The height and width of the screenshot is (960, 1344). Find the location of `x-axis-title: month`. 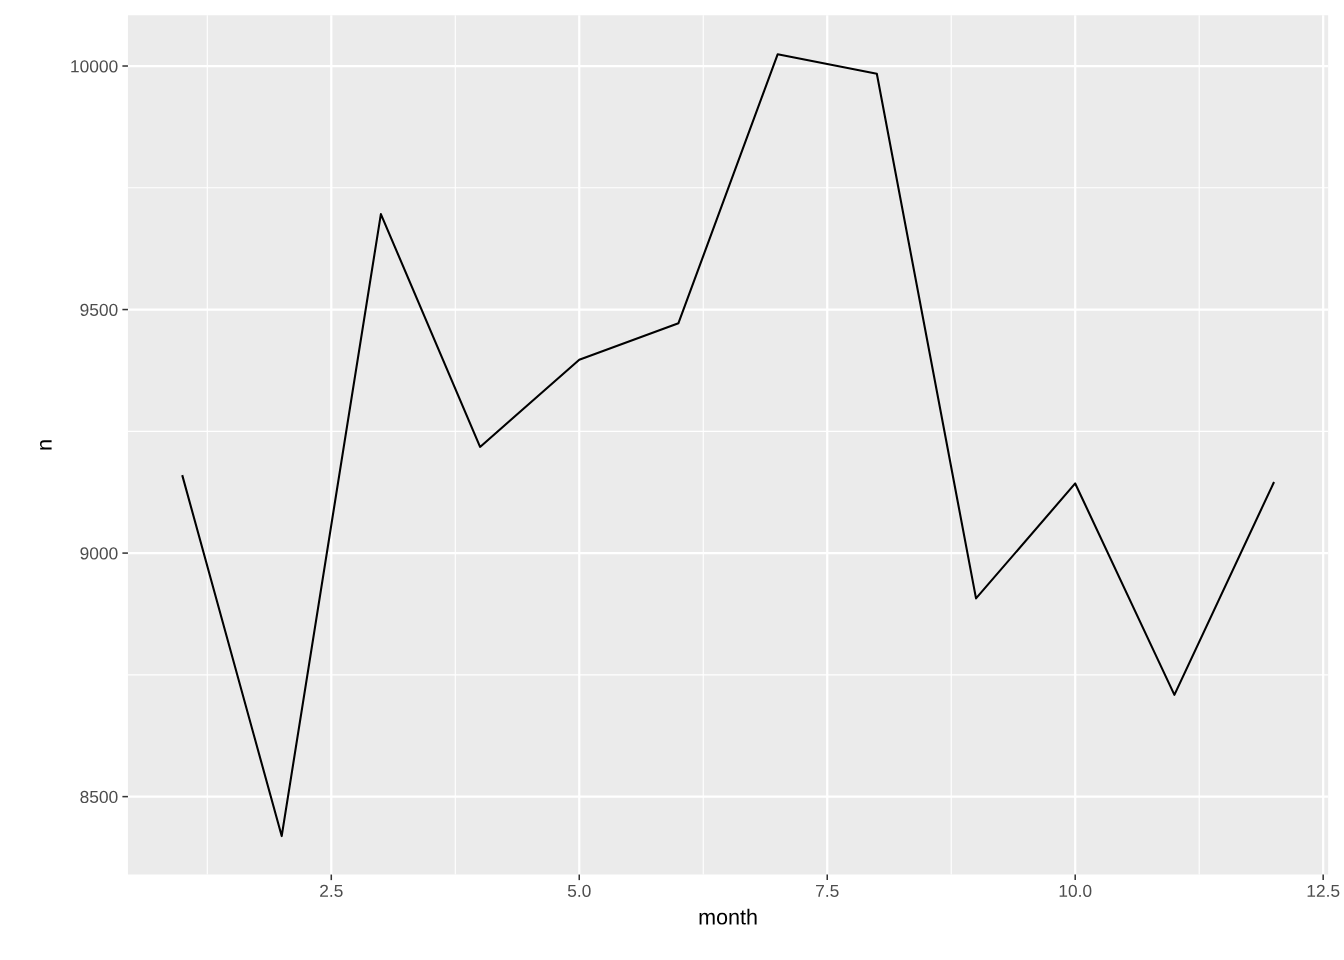

x-axis-title: month is located at coordinates (728, 916).